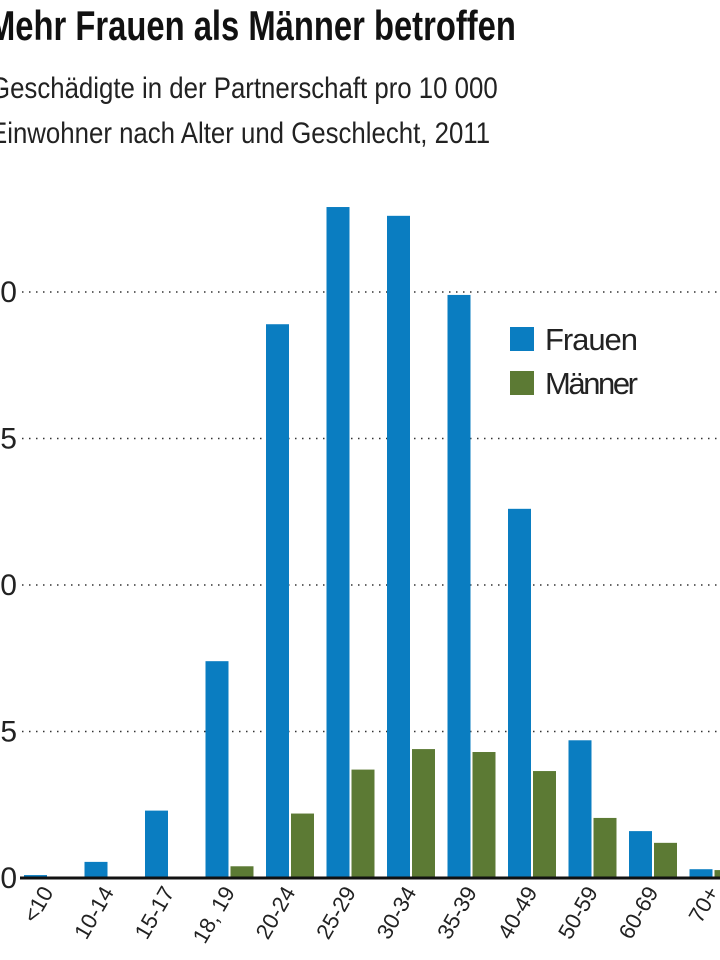 The image size is (720, 960). I want to click on x-tick-label: 10-14, so click(94, 912).